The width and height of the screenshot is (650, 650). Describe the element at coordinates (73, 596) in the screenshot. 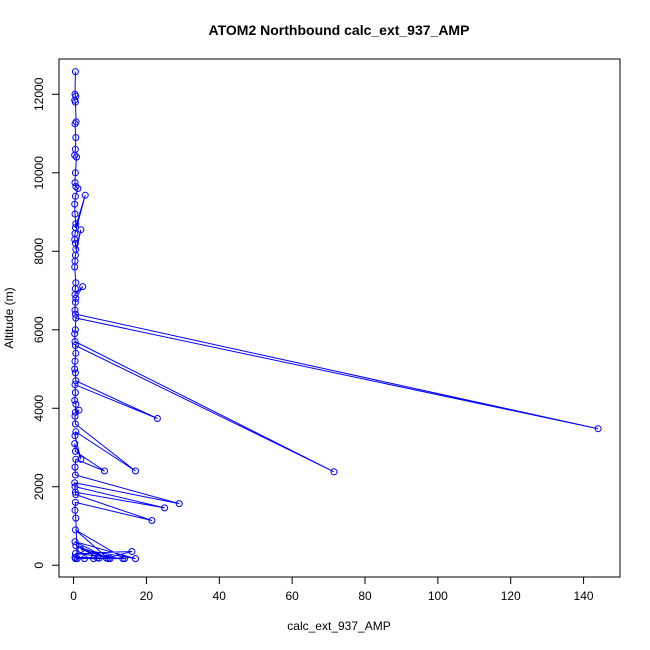

I see `x-tick-label: 0` at that location.